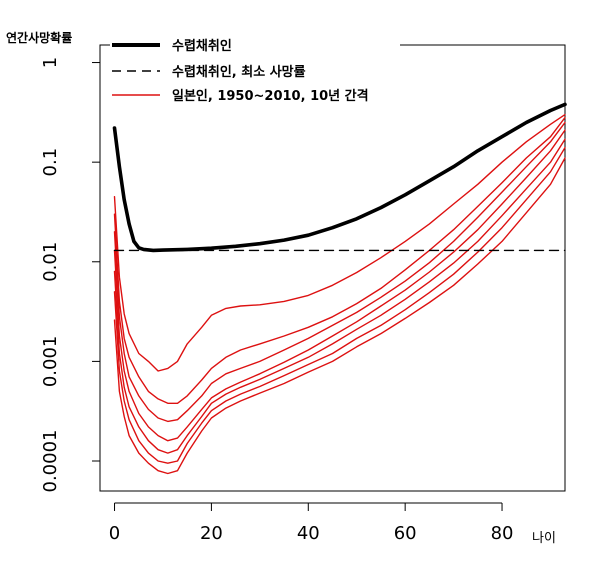 This screenshot has height=577, width=590. What do you see at coordinates (211, 533) in the screenshot?
I see `x-tick-label: 20` at bounding box center [211, 533].